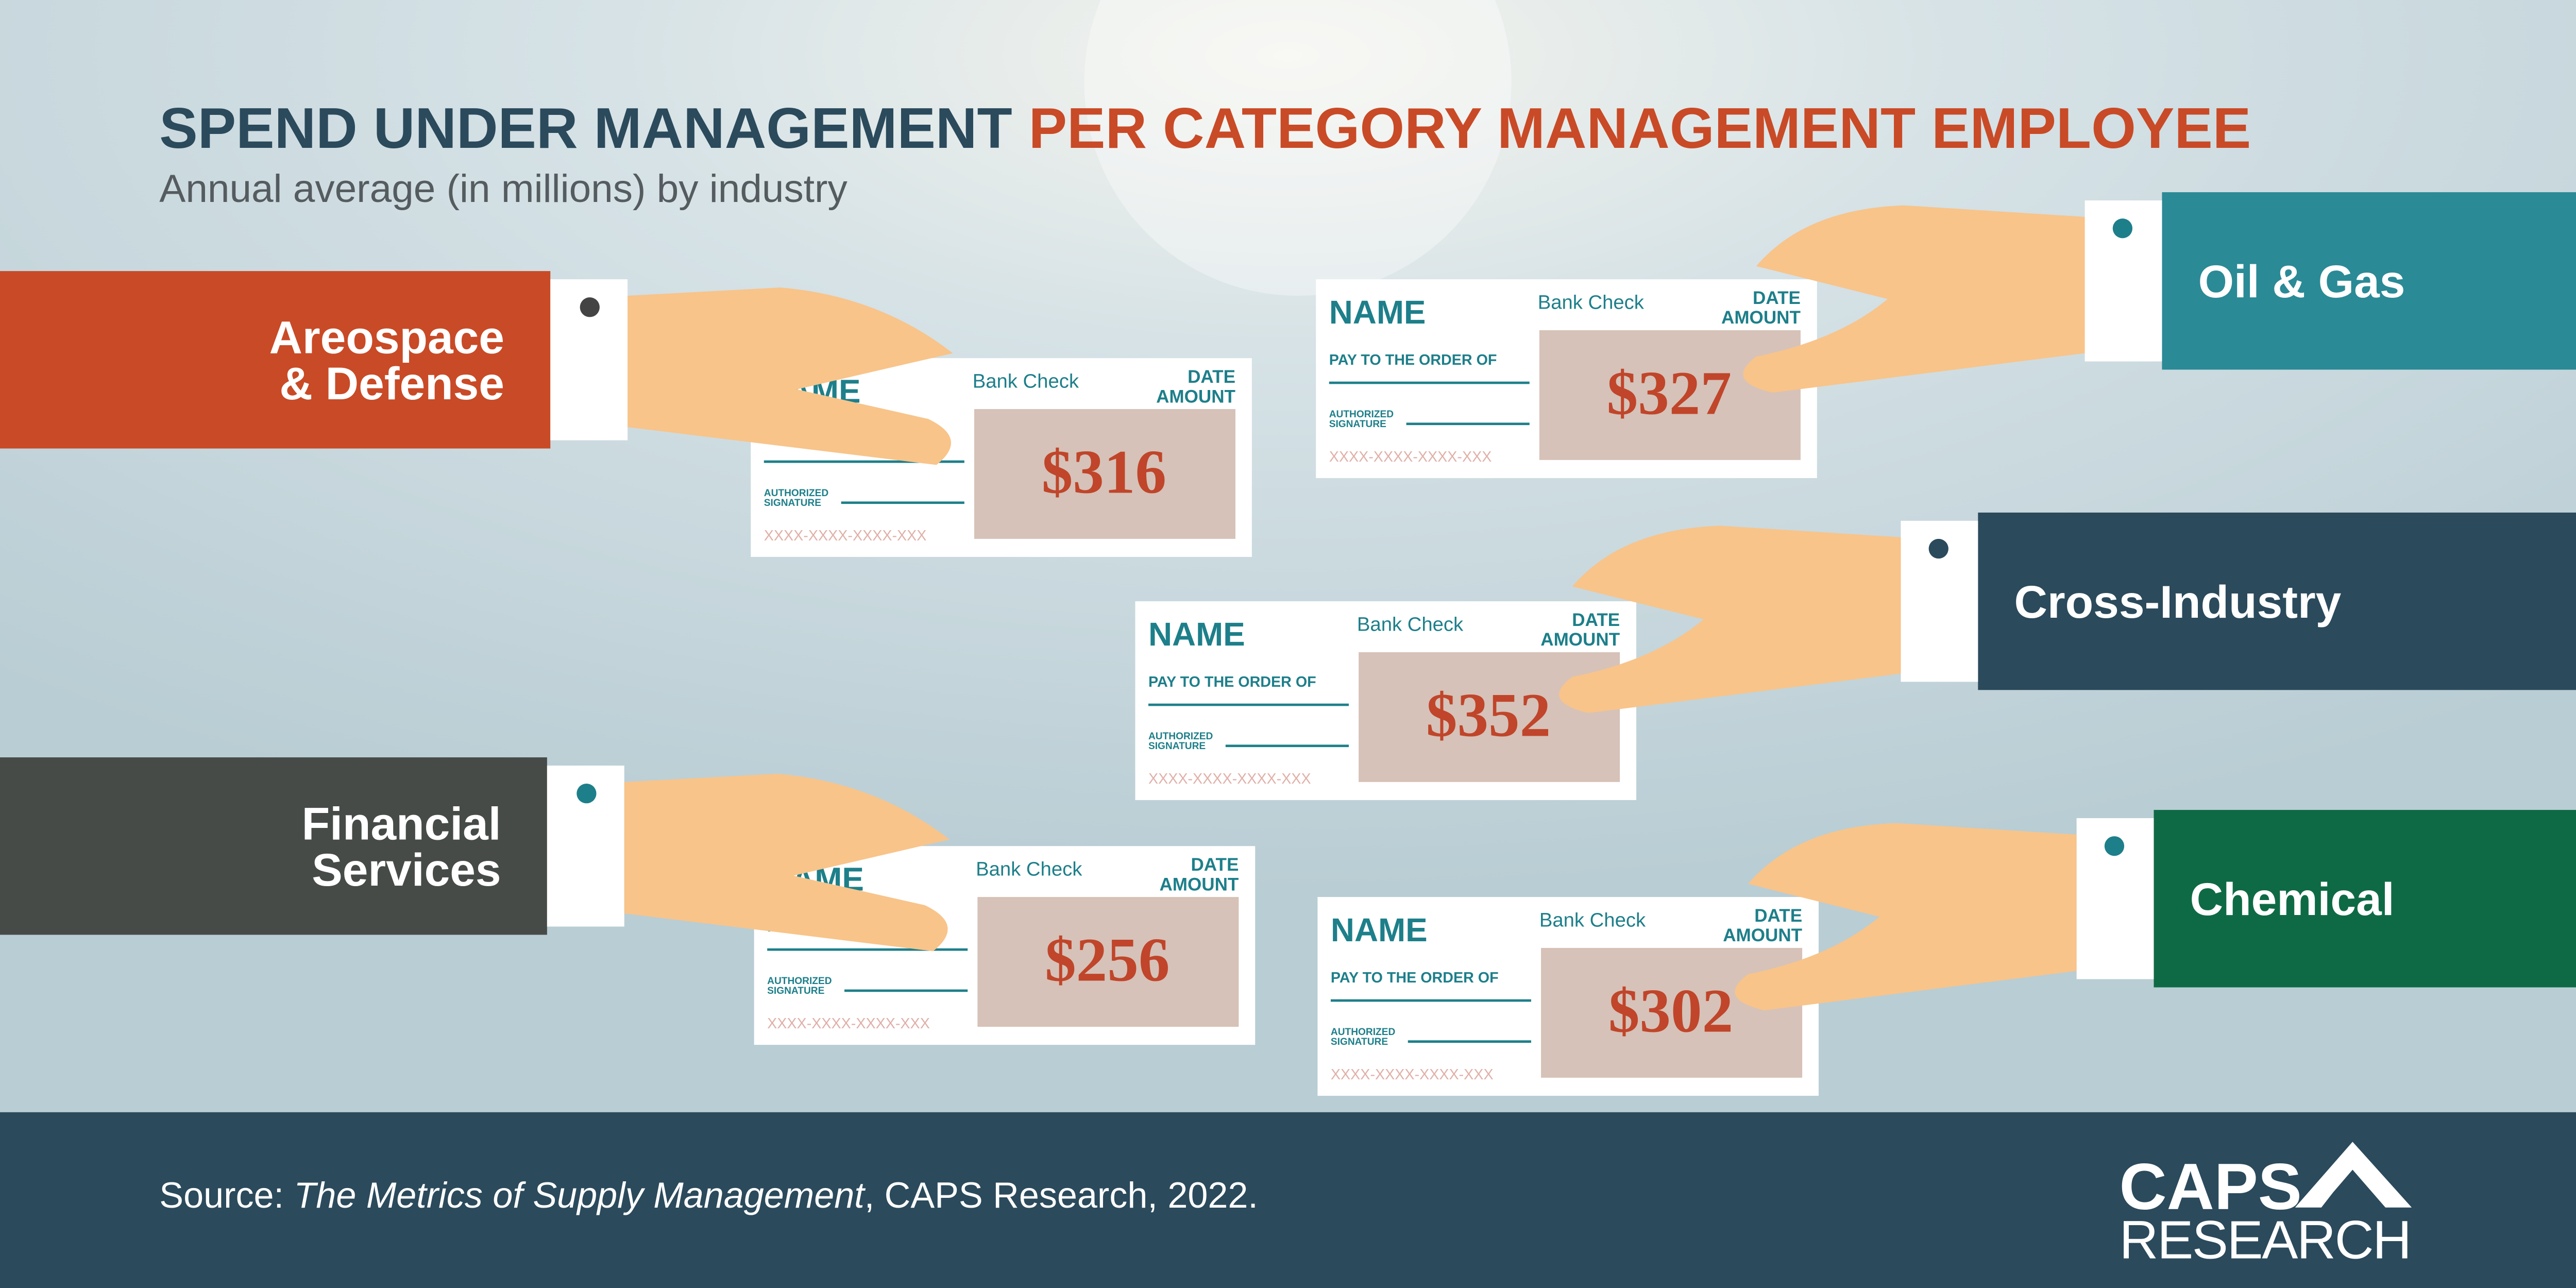 The image size is (2576, 1288). Describe the element at coordinates (1062, 1195) in the screenshot. I see `source-part: , CAPS Research, 2022.` at that location.